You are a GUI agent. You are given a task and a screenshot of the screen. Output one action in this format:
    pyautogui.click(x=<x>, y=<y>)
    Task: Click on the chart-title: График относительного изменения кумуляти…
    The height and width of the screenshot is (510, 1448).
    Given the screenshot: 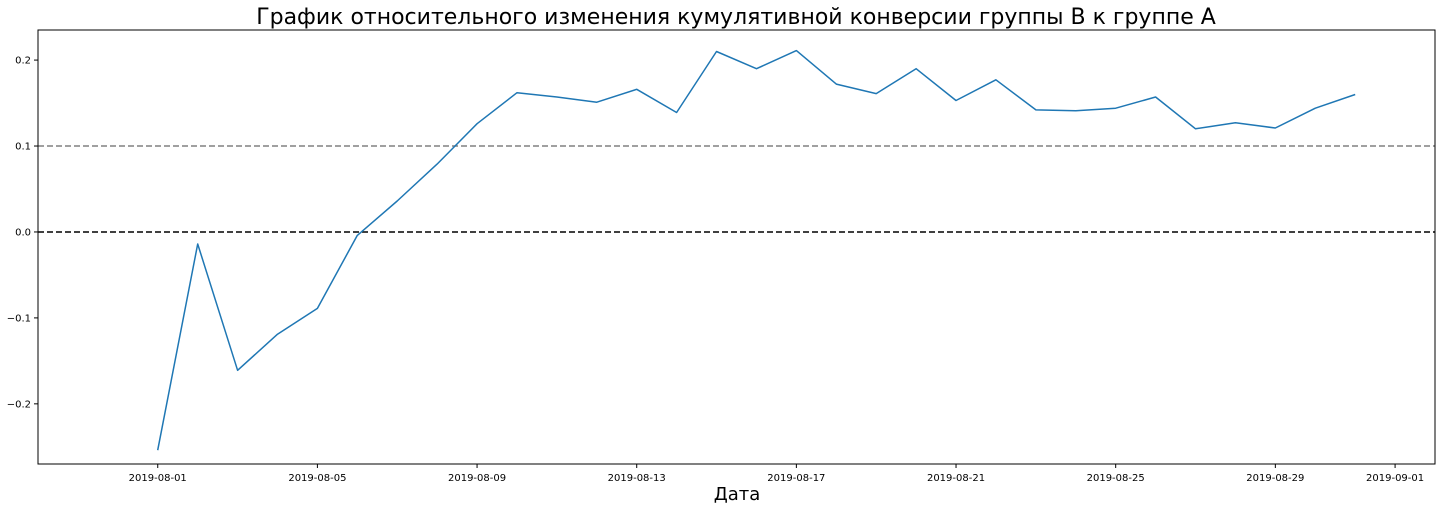 What is the action you would take?
    pyautogui.click(x=736, y=17)
    